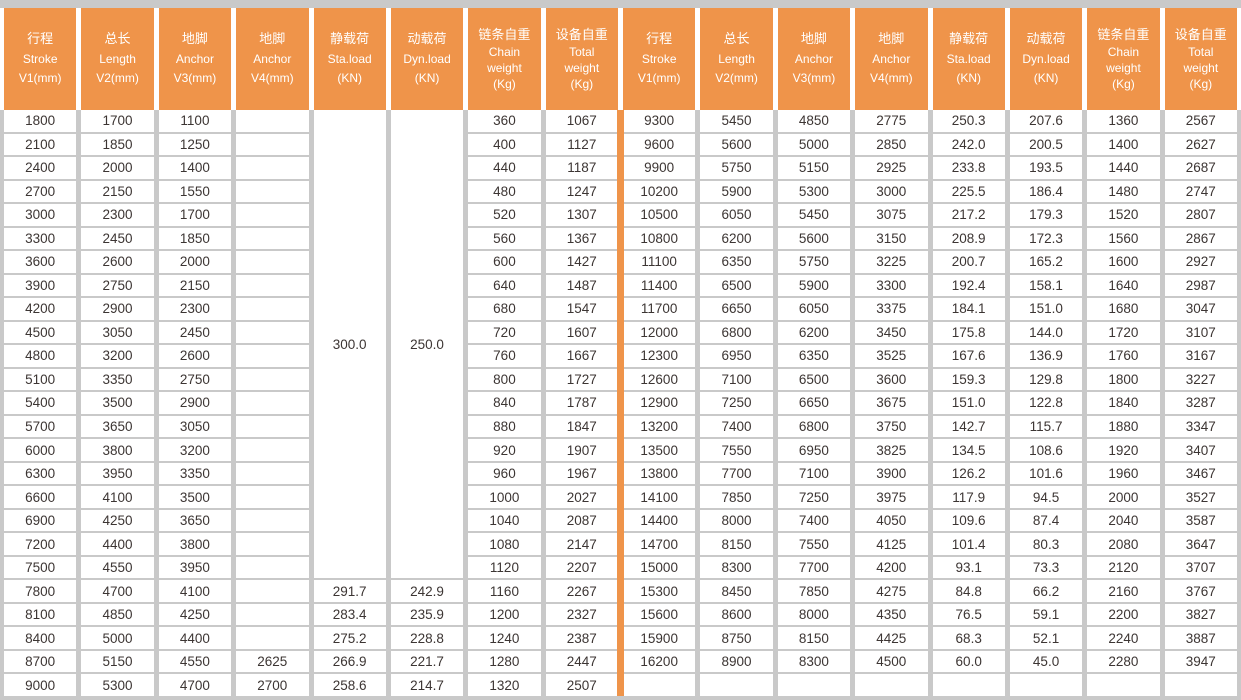  What do you see at coordinates (349, 638) in the screenshot?
I see `table-cell: 275.2` at bounding box center [349, 638].